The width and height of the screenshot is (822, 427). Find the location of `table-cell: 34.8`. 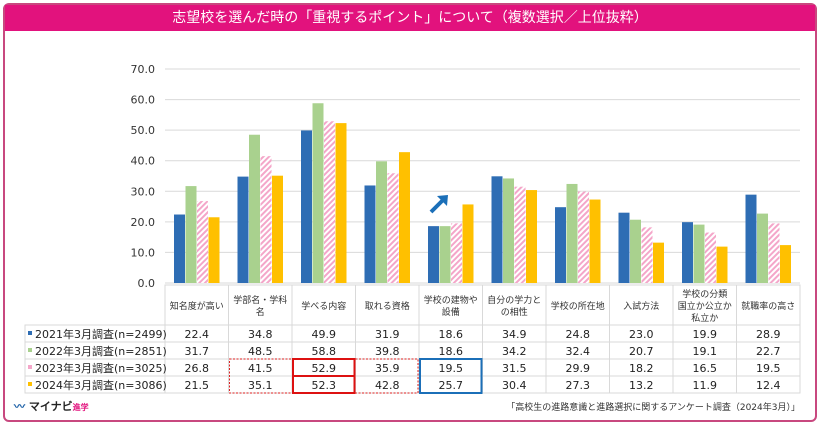

table-cell: 34.8 is located at coordinates (260, 334).